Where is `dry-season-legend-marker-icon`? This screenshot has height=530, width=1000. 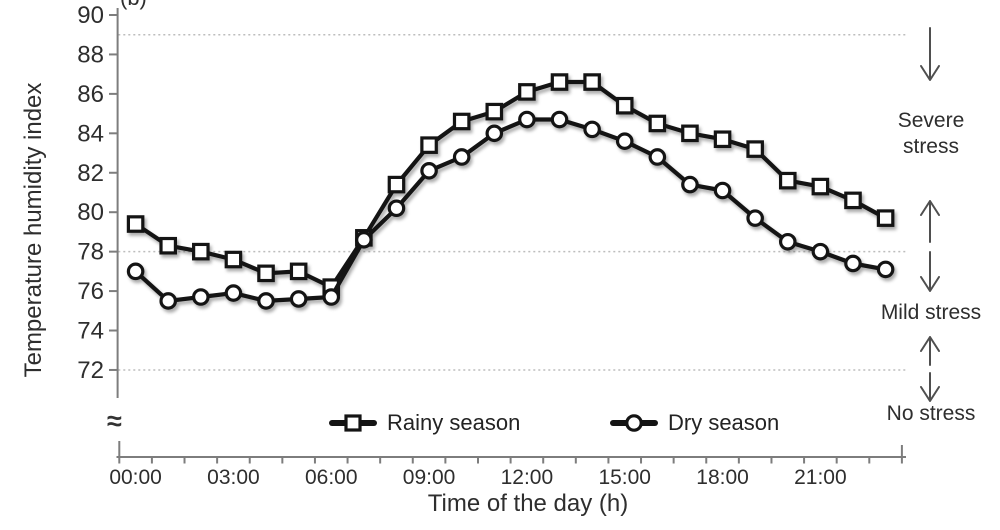
dry-season-legend-marker-icon is located at coordinates (634, 423).